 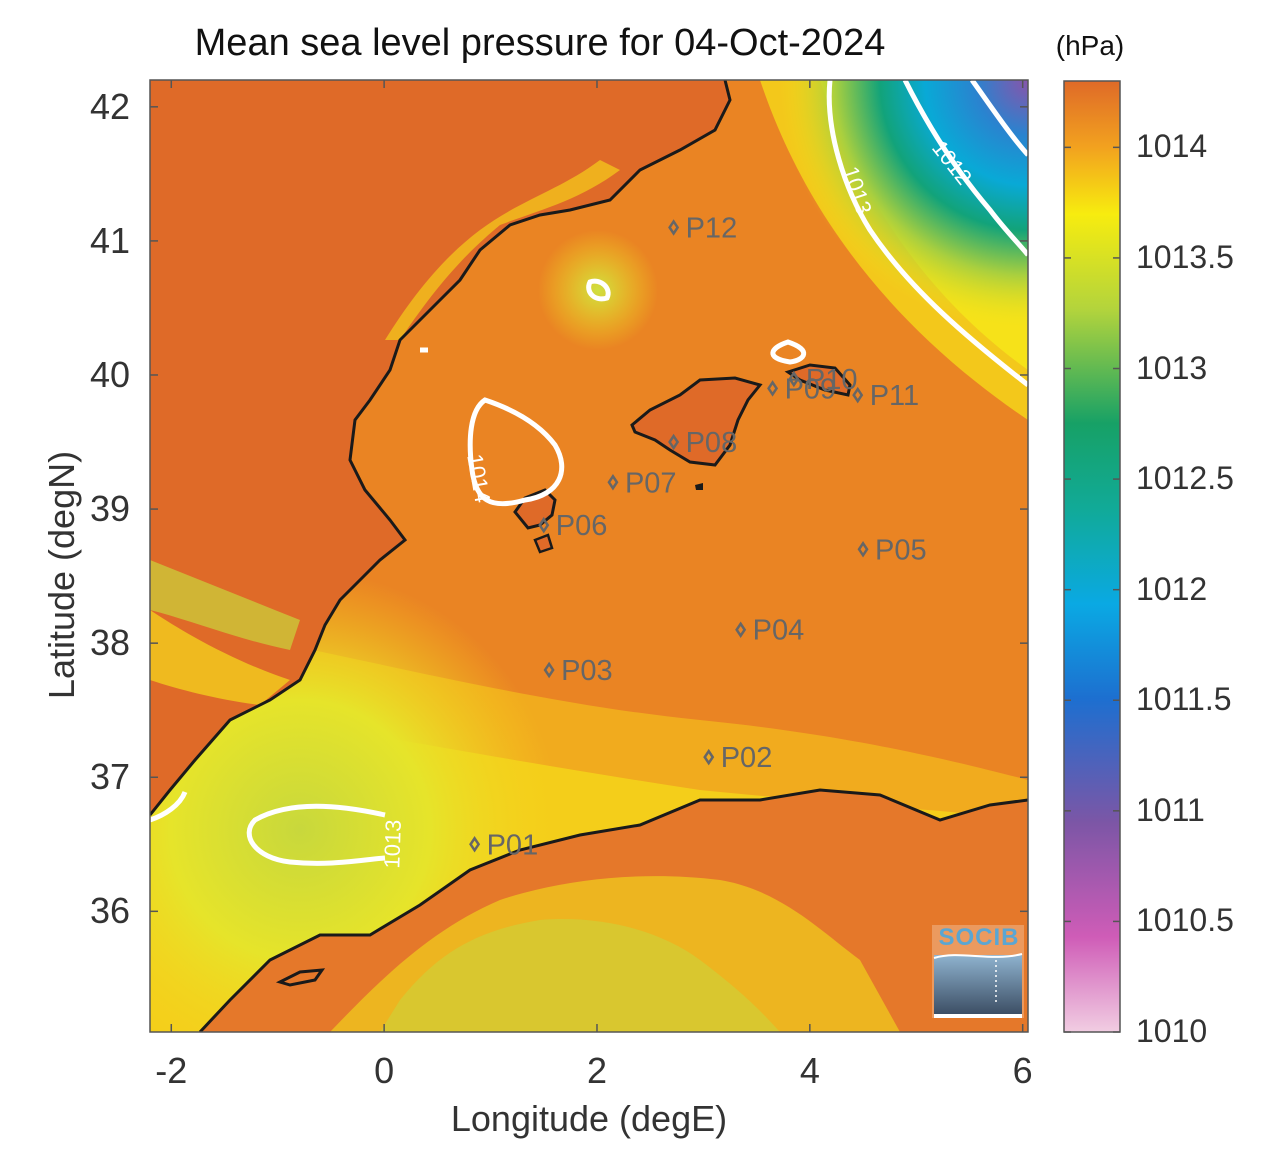 I want to click on station-point-p09: P09, so click(x=802, y=389).